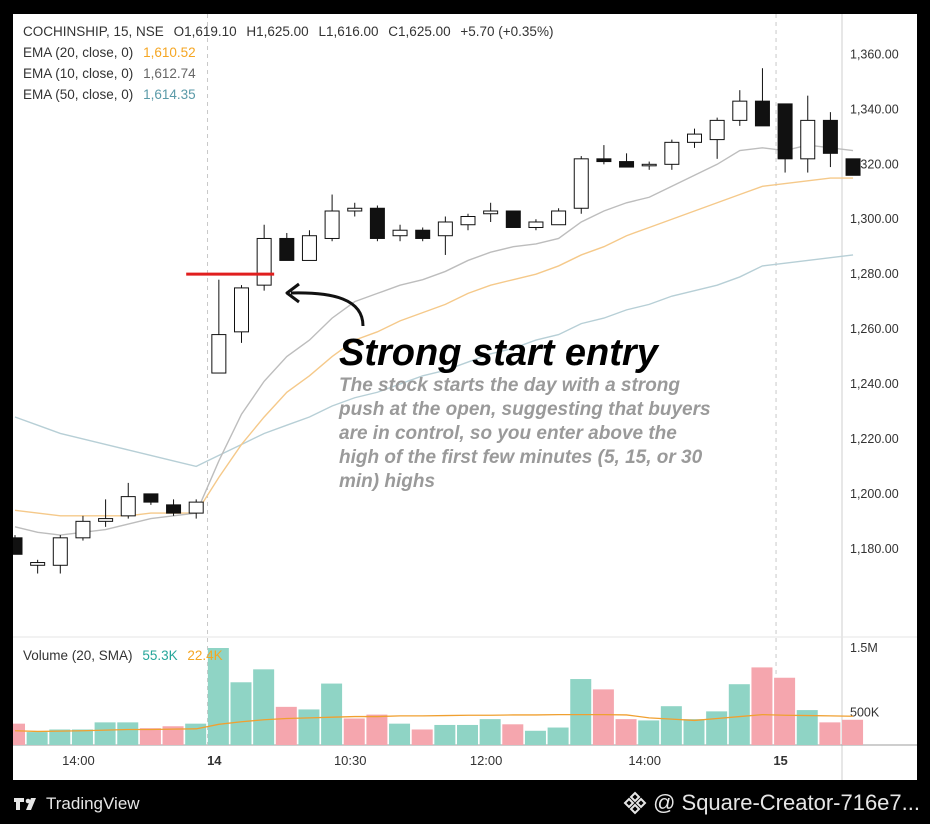 Image resolution: width=930 pixels, height=824 pixels. Describe the element at coordinates (874, 109) in the screenshot. I see `y-tick-label: 1,340.00` at that location.